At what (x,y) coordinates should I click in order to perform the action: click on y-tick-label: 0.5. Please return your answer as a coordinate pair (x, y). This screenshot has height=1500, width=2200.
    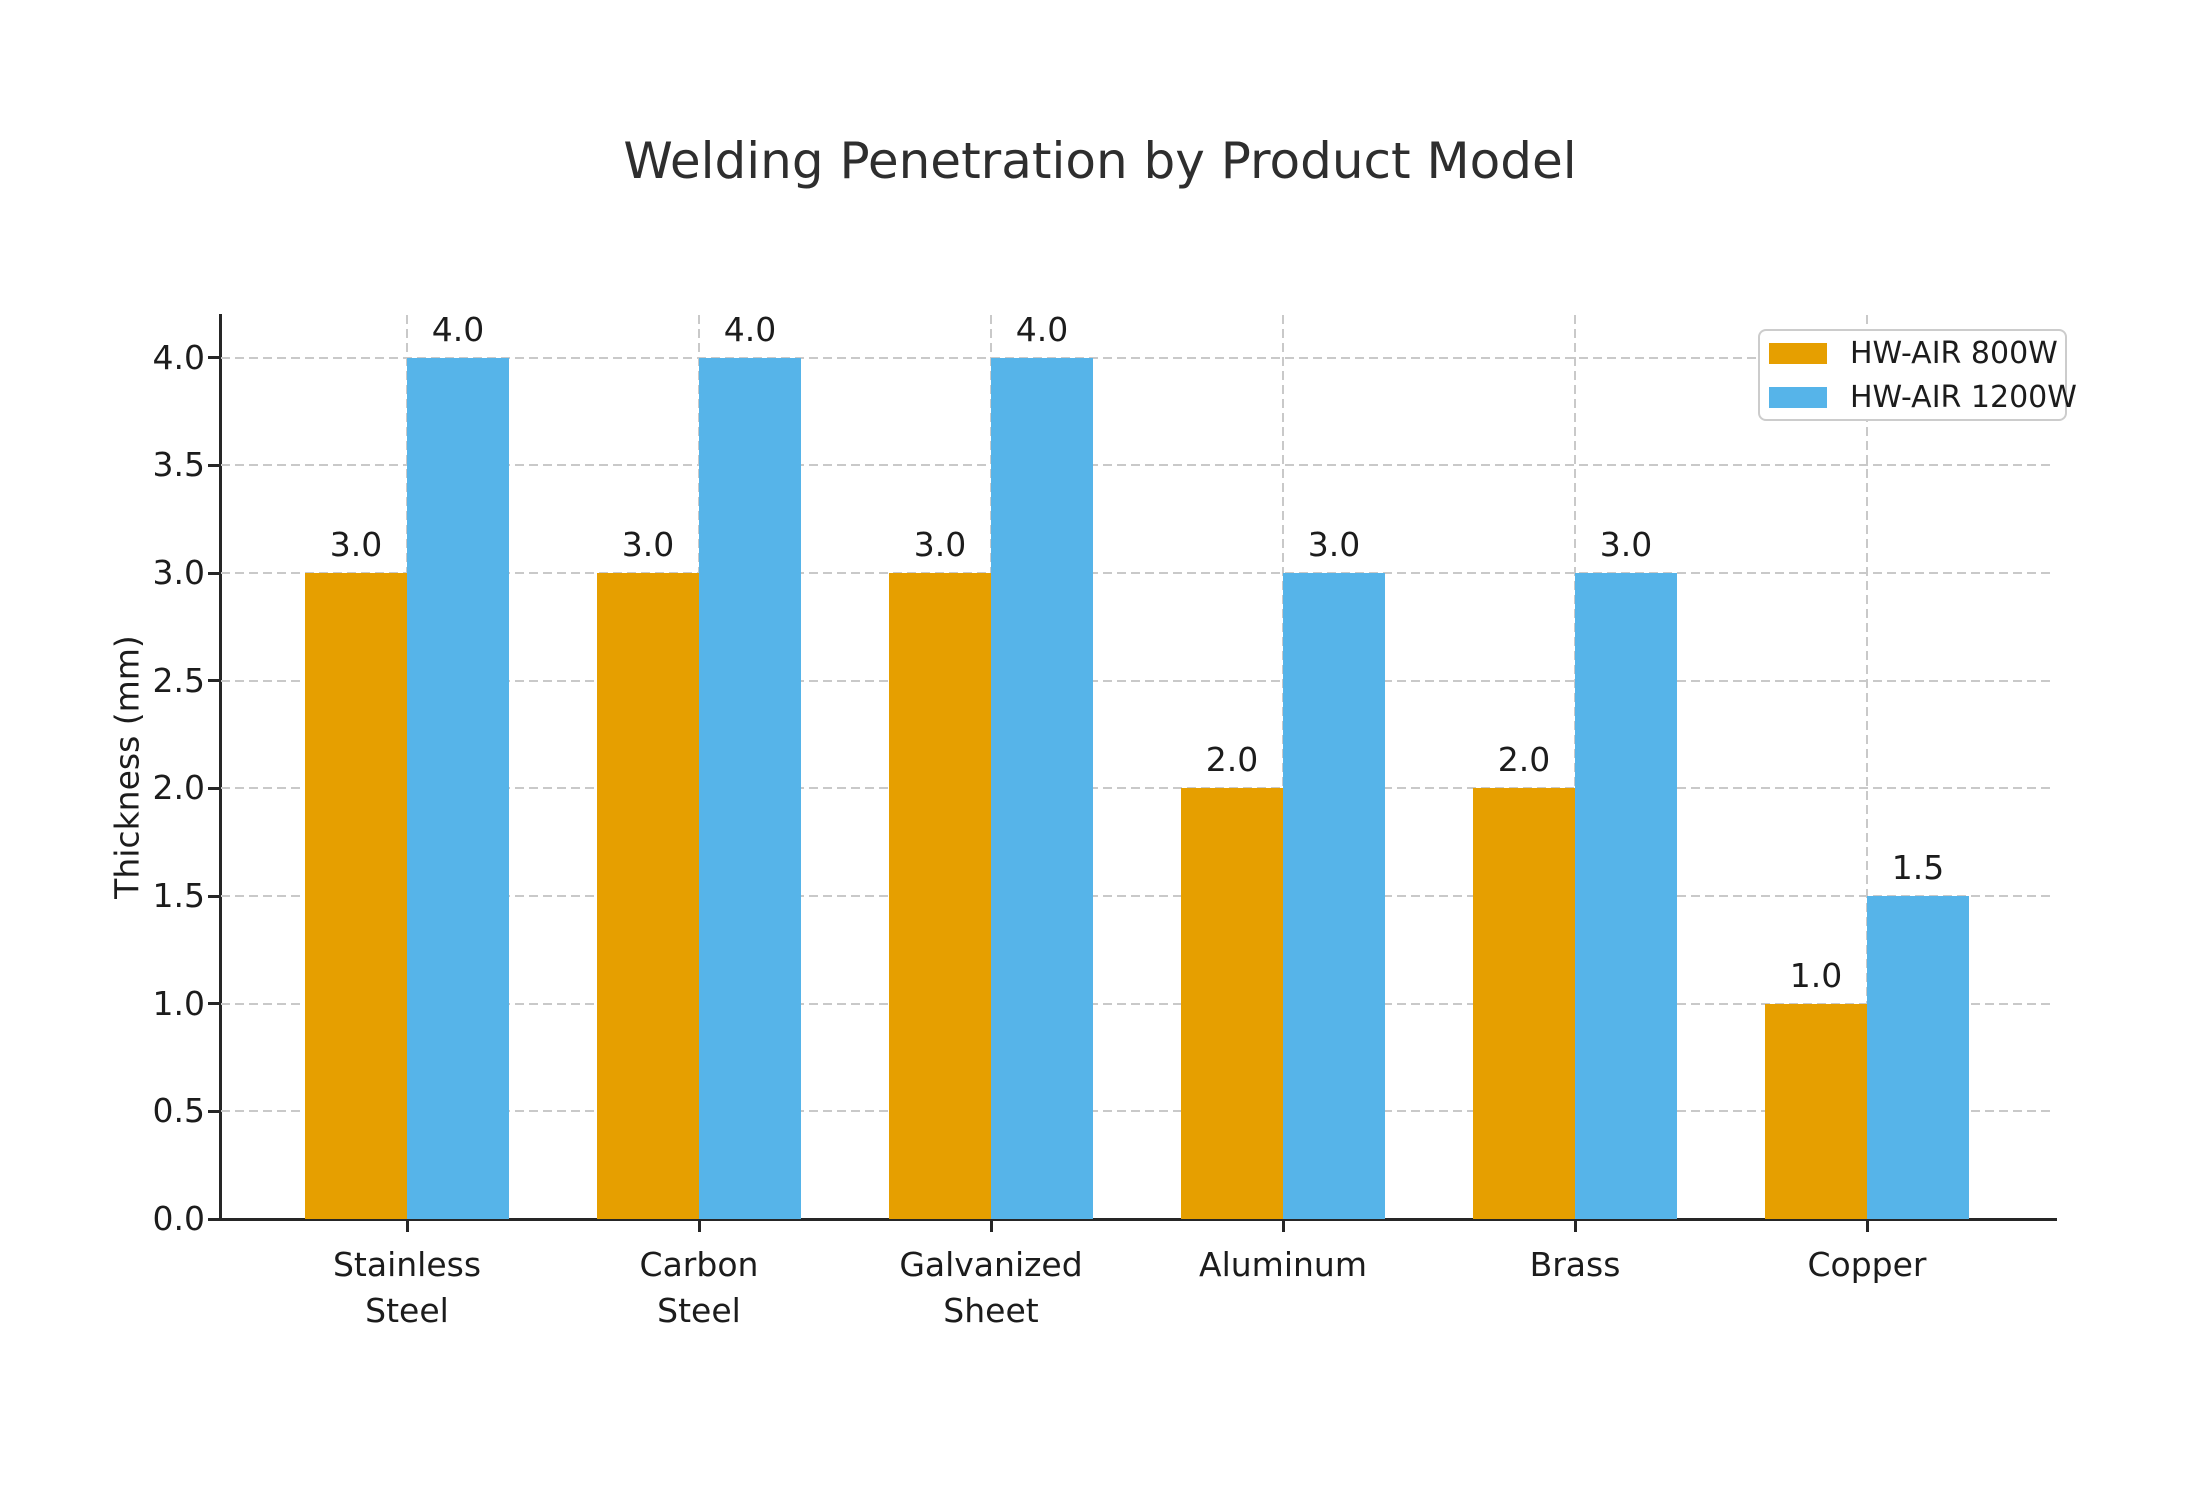
    Looking at the image, I should click on (178, 1111).